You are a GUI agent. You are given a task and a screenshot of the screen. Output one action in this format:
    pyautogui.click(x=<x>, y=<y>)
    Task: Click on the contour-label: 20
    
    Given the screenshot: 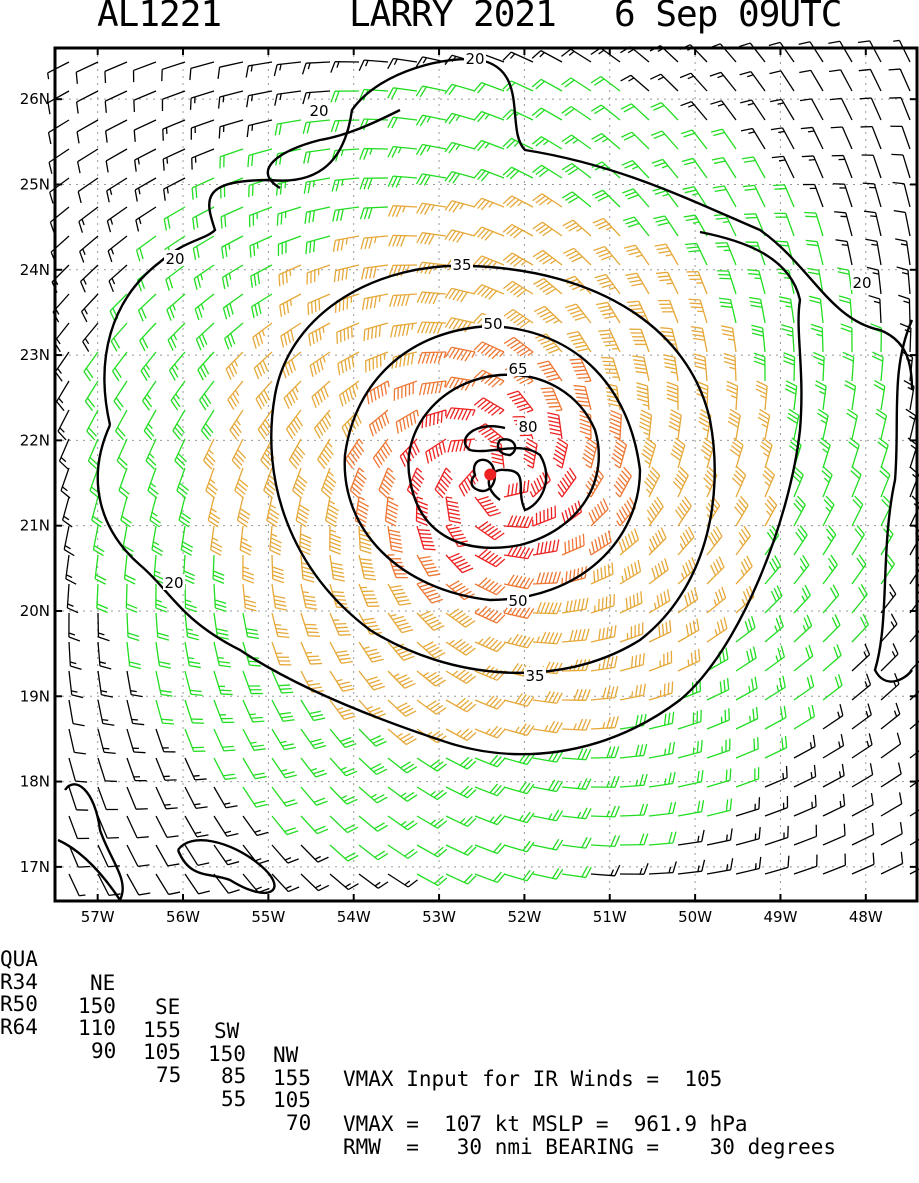 What is the action you would take?
    pyautogui.click(x=173, y=583)
    